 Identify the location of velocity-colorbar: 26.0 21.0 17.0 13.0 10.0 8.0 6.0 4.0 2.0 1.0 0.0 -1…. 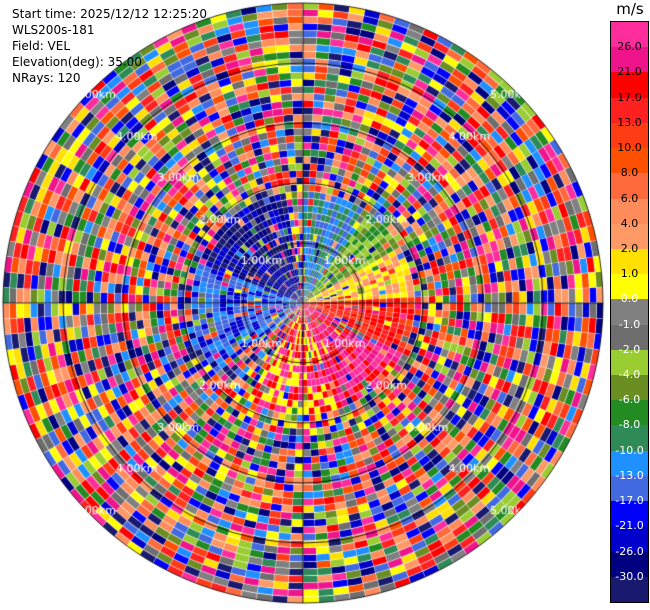
(629, 312).